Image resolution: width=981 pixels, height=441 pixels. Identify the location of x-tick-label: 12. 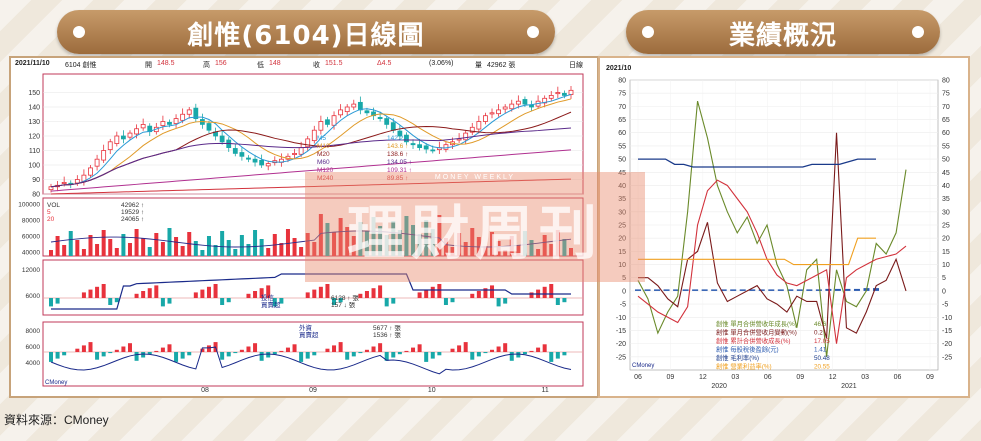
(833, 377).